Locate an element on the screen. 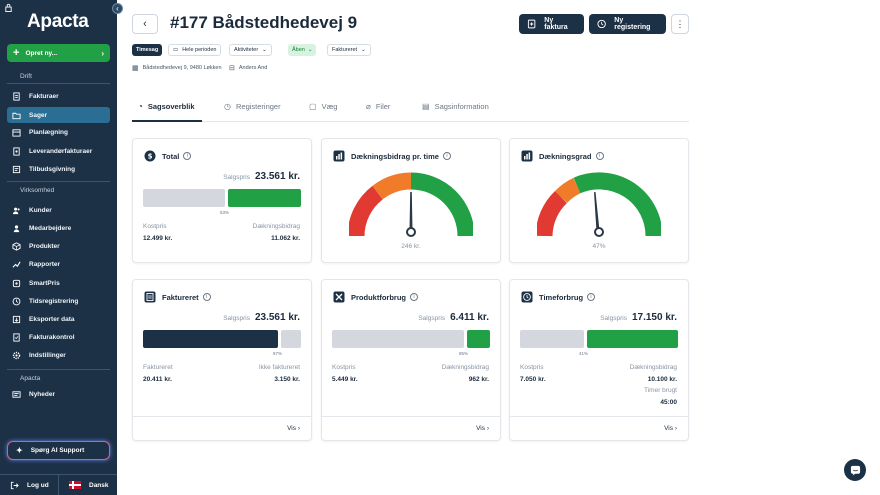 This screenshot has width=880, height=495. lock-icon is located at coordinates (8, 7).